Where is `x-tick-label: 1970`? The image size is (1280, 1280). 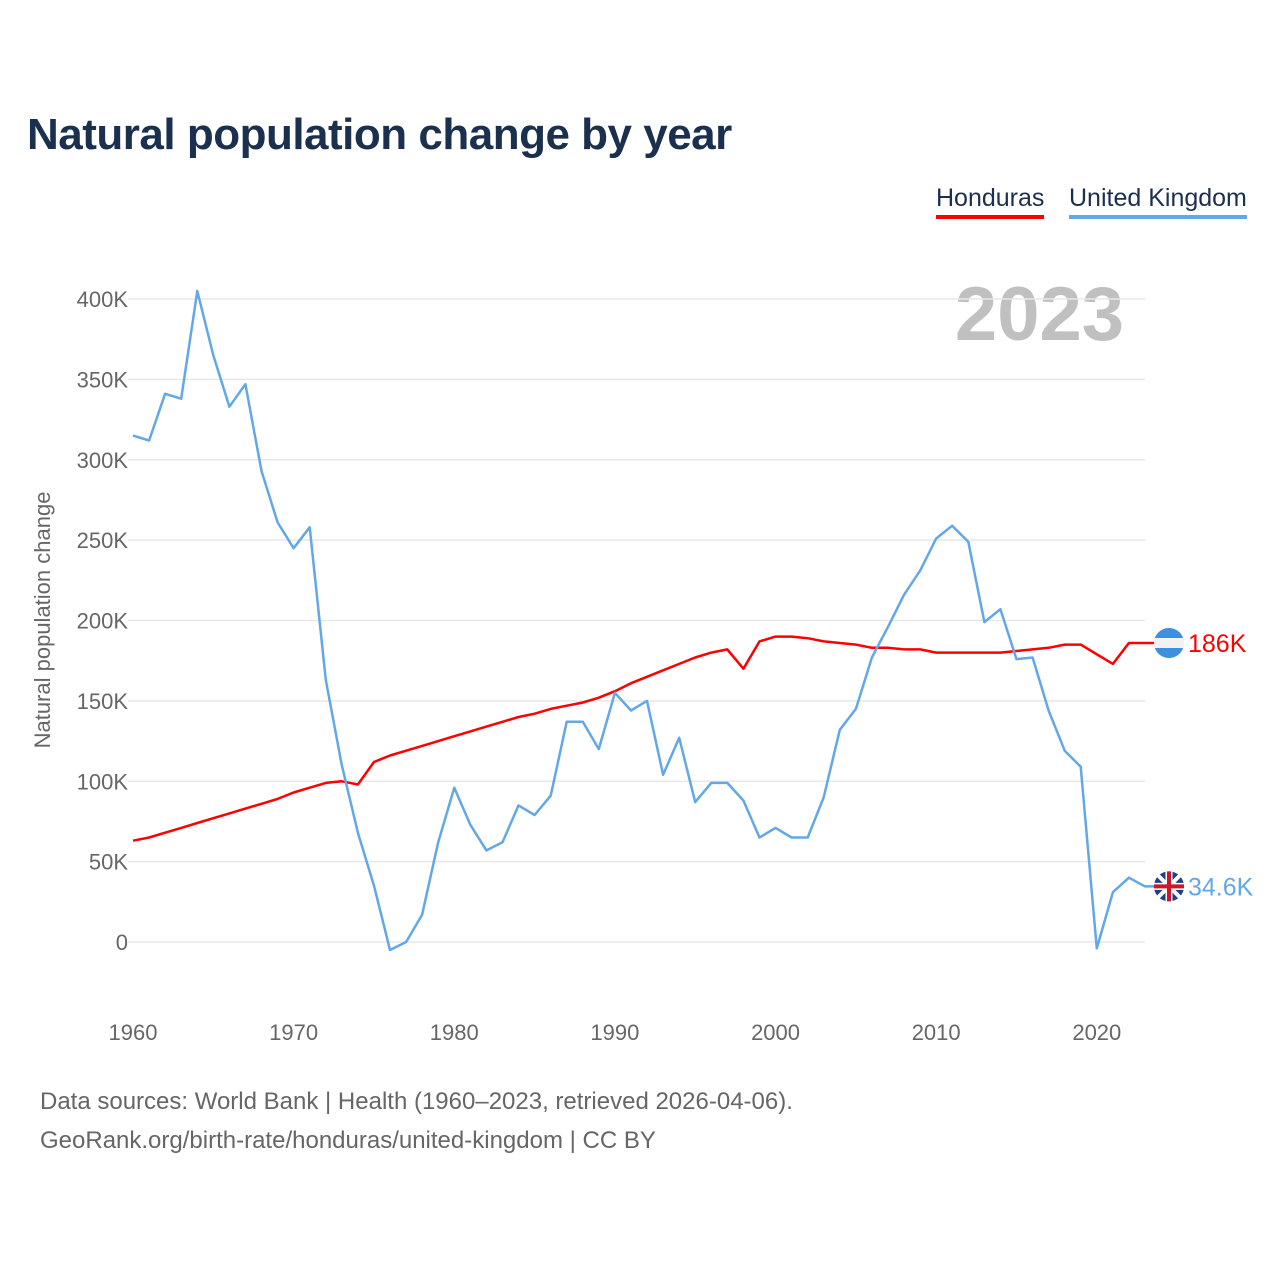 x-tick-label: 1970 is located at coordinates (293, 1032).